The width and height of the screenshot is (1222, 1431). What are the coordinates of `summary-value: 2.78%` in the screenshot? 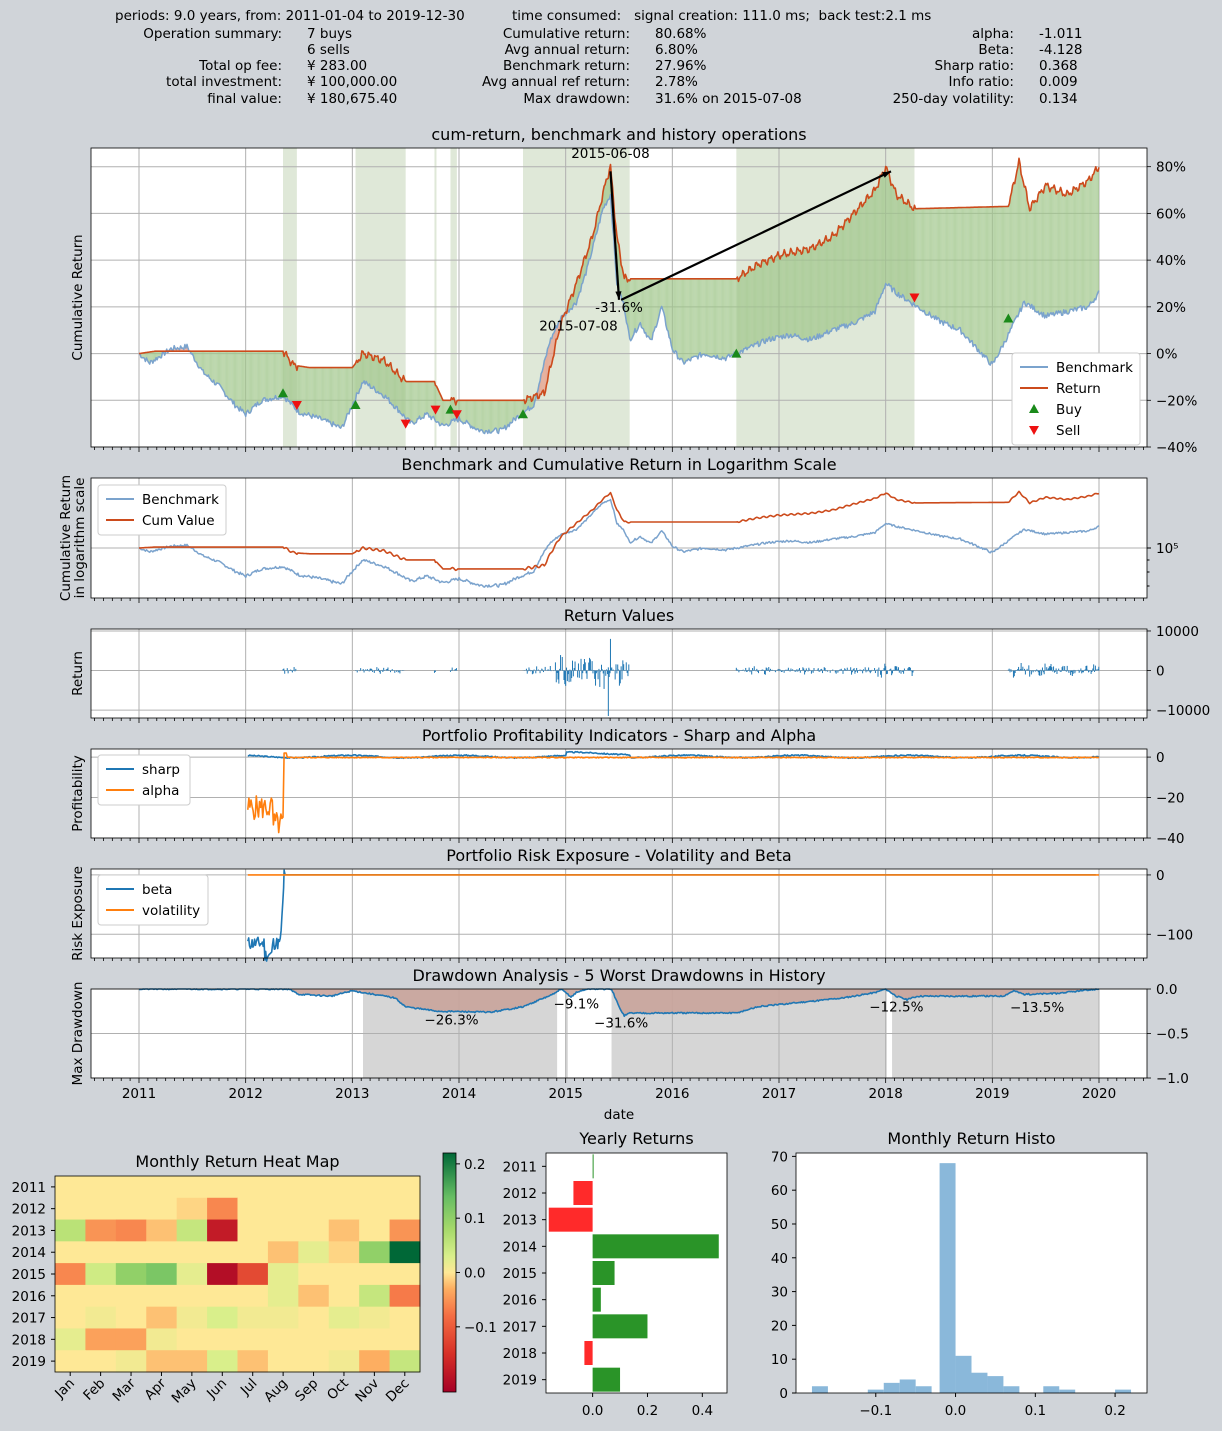 It's located at (676, 82).